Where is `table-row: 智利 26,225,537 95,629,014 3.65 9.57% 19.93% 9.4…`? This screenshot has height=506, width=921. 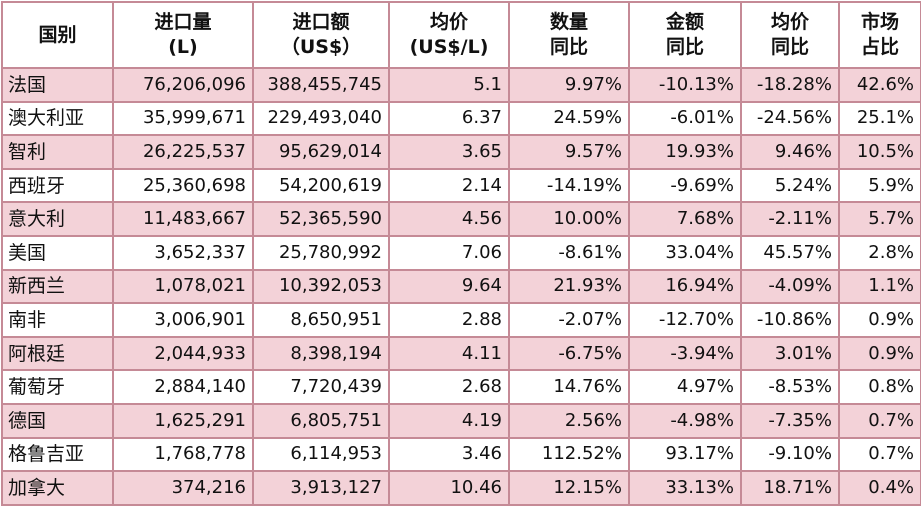
table-row: 智利 26,225,537 95,629,014 3.65 9.57% 19.93% 9.4… is located at coordinates (461, 152).